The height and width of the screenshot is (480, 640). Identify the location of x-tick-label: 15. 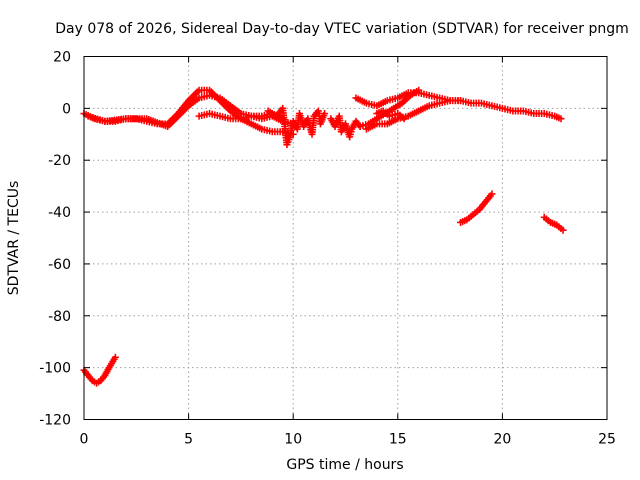
(398, 440).